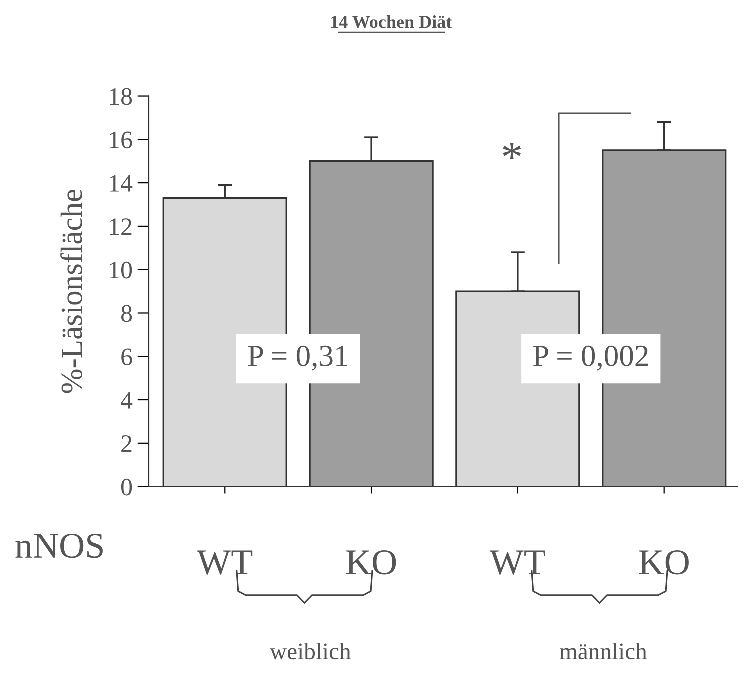  Describe the element at coordinates (71, 292) in the screenshot. I see `y-axis-title: %-Läsionsfläche` at that location.